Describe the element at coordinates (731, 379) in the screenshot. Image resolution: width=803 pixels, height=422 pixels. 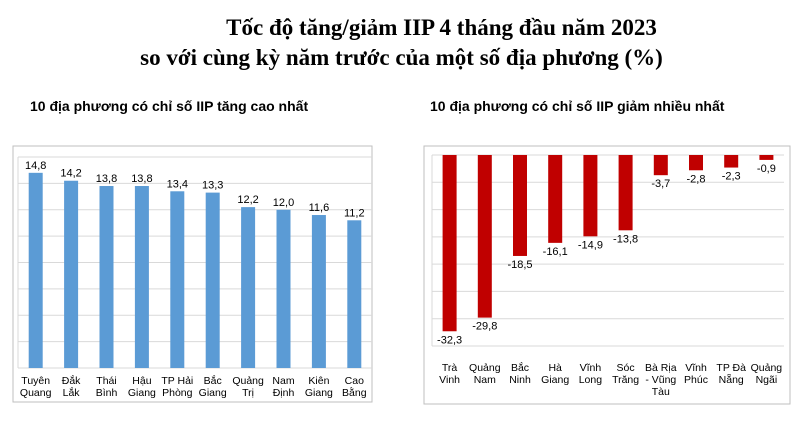
I see `right-category-label-line: Nẵng` at that location.